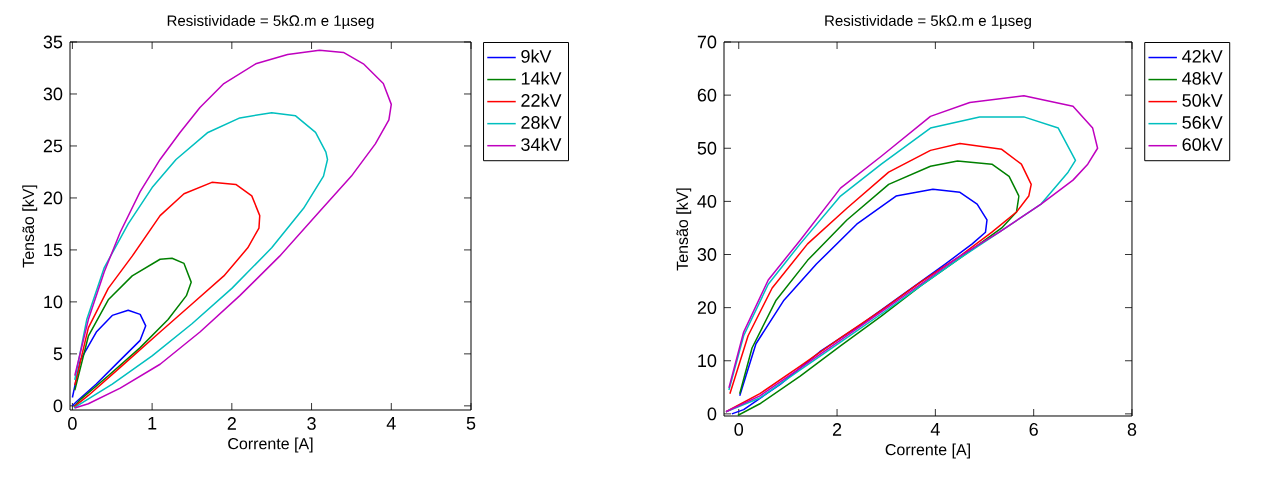 This screenshot has height=479, width=1270. I want to click on x-tick-label: 1, so click(152, 423).